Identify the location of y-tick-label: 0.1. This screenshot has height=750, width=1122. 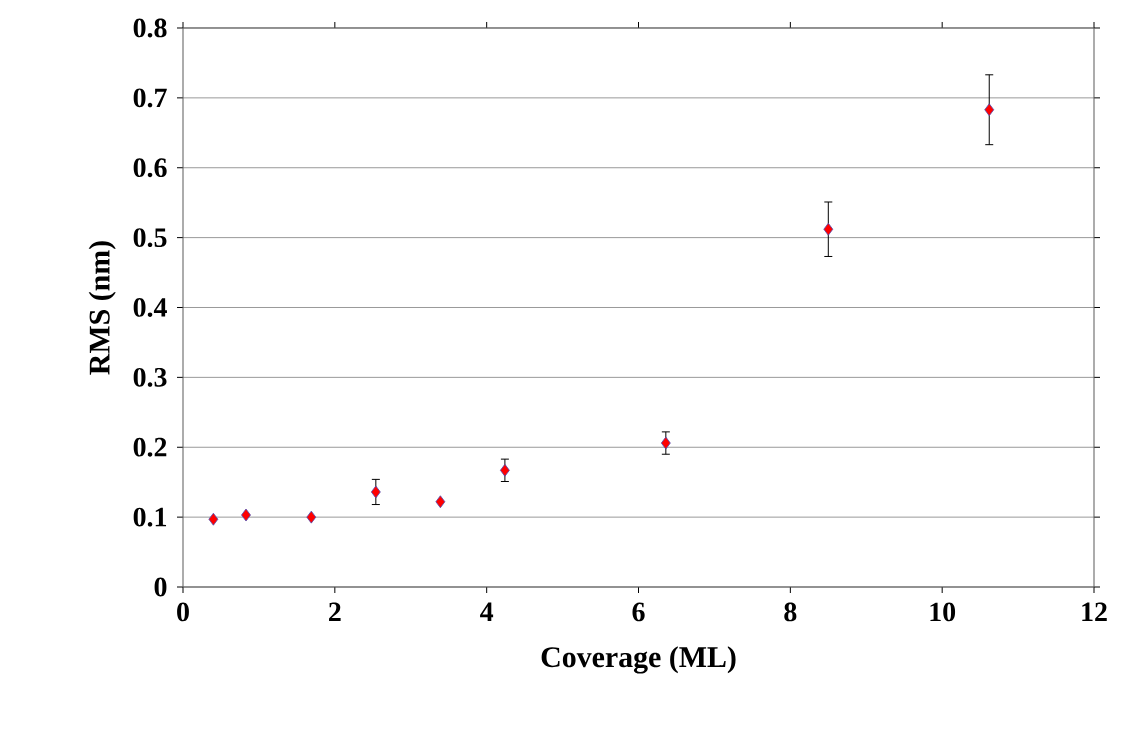
(150, 517).